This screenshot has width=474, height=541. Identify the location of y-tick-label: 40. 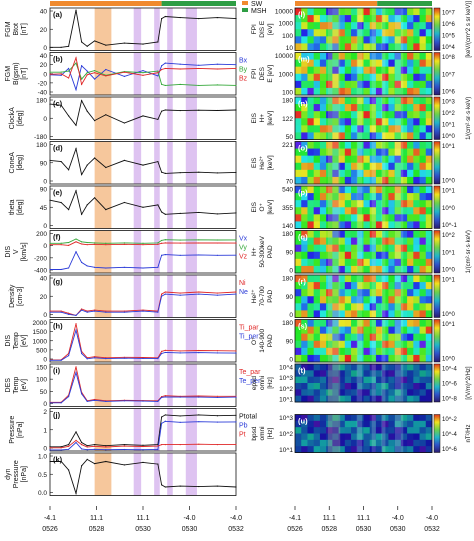
(44, 56).